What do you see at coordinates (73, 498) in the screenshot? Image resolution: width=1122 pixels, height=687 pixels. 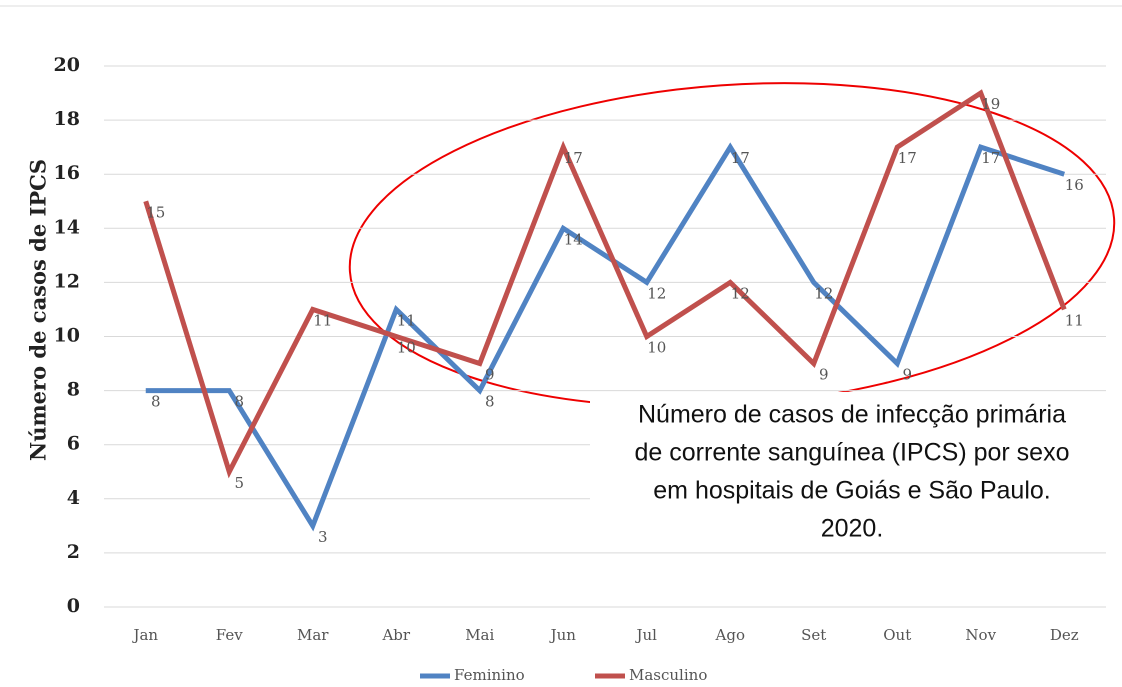 I see `y-tick-label: 4` at bounding box center [73, 498].